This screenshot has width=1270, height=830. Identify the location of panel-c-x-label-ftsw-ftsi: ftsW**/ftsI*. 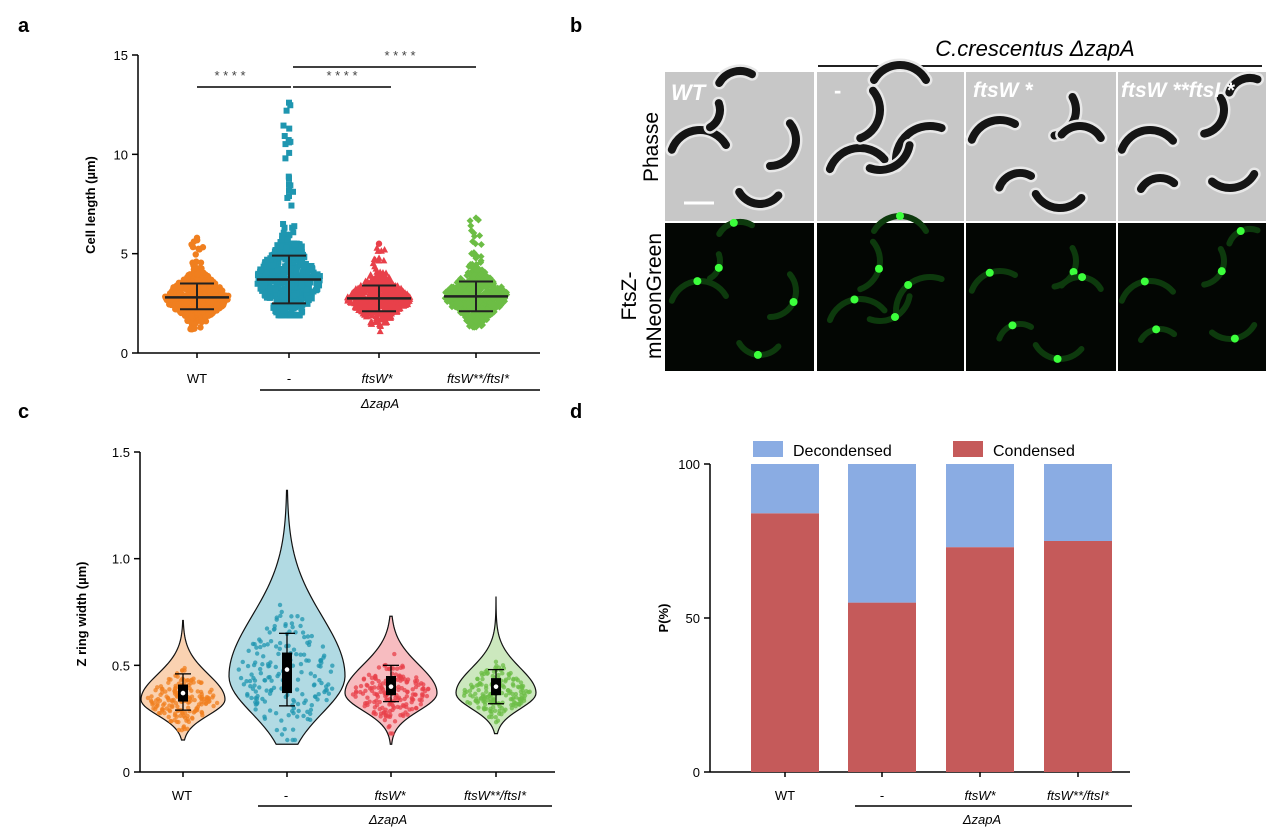
(495, 795).